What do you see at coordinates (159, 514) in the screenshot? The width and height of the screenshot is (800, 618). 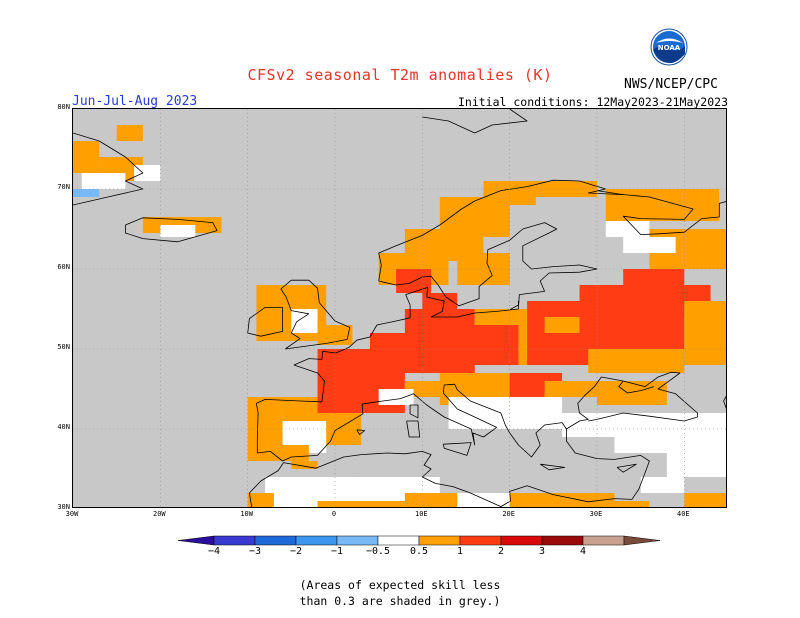 I see `lon-label: 20W` at bounding box center [159, 514].